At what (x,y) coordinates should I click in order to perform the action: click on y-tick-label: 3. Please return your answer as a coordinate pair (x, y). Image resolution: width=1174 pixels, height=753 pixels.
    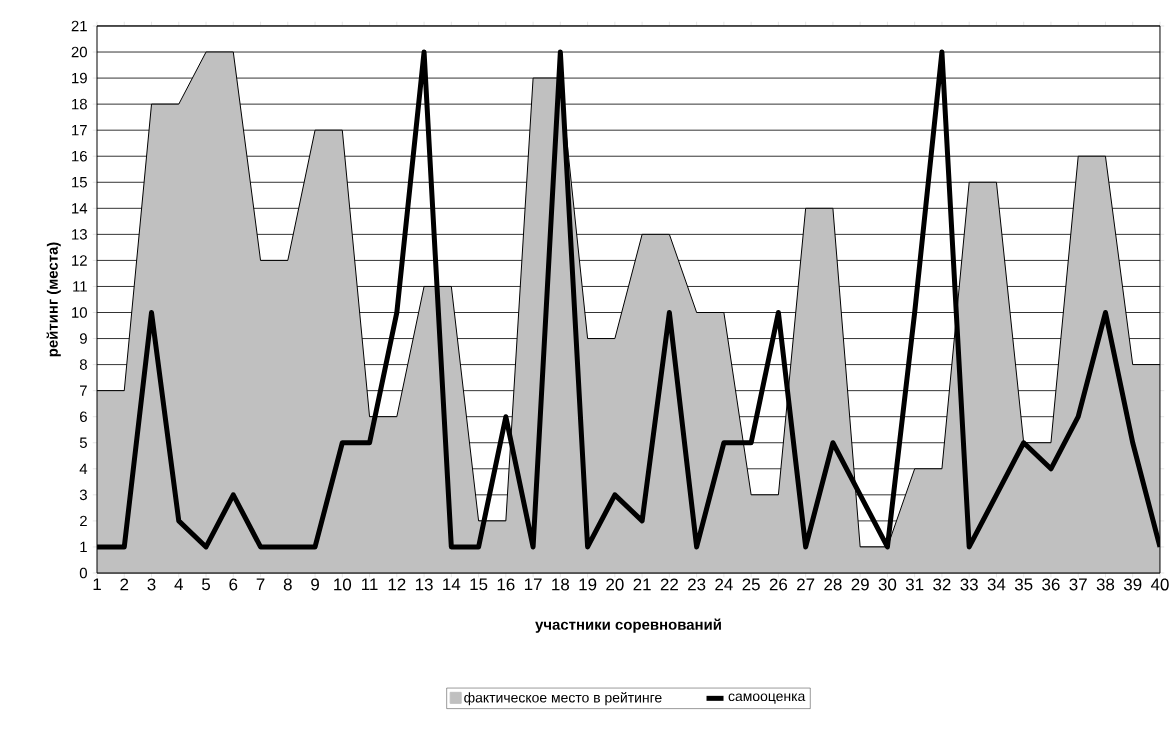
    Looking at the image, I should click on (83, 495).